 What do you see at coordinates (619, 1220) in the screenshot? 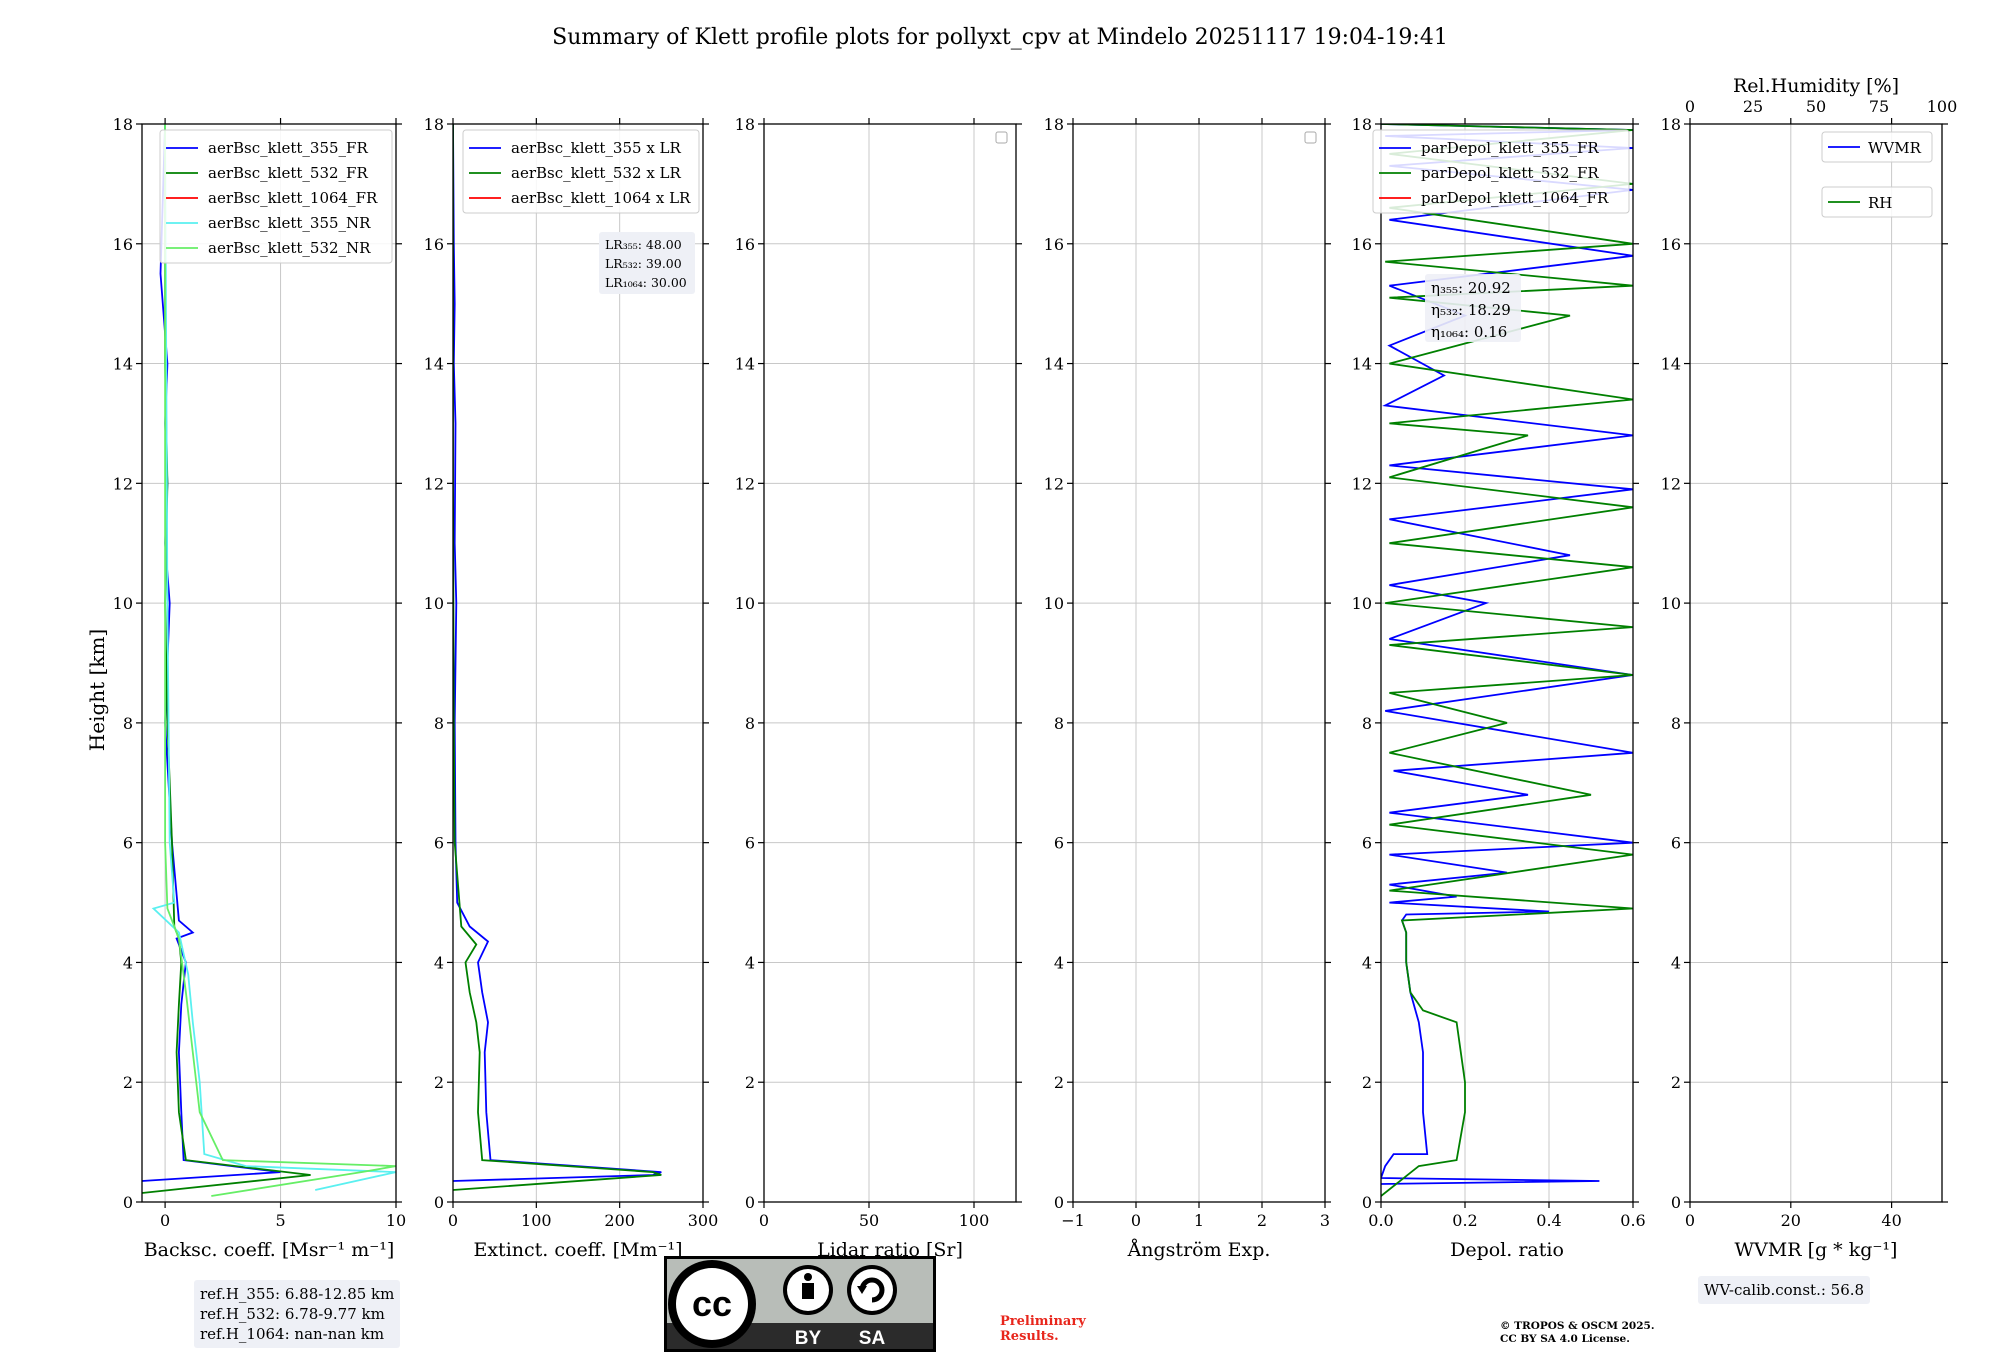
I see `x-tick-label-extinction: 200` at bounding box center [619, 1220].